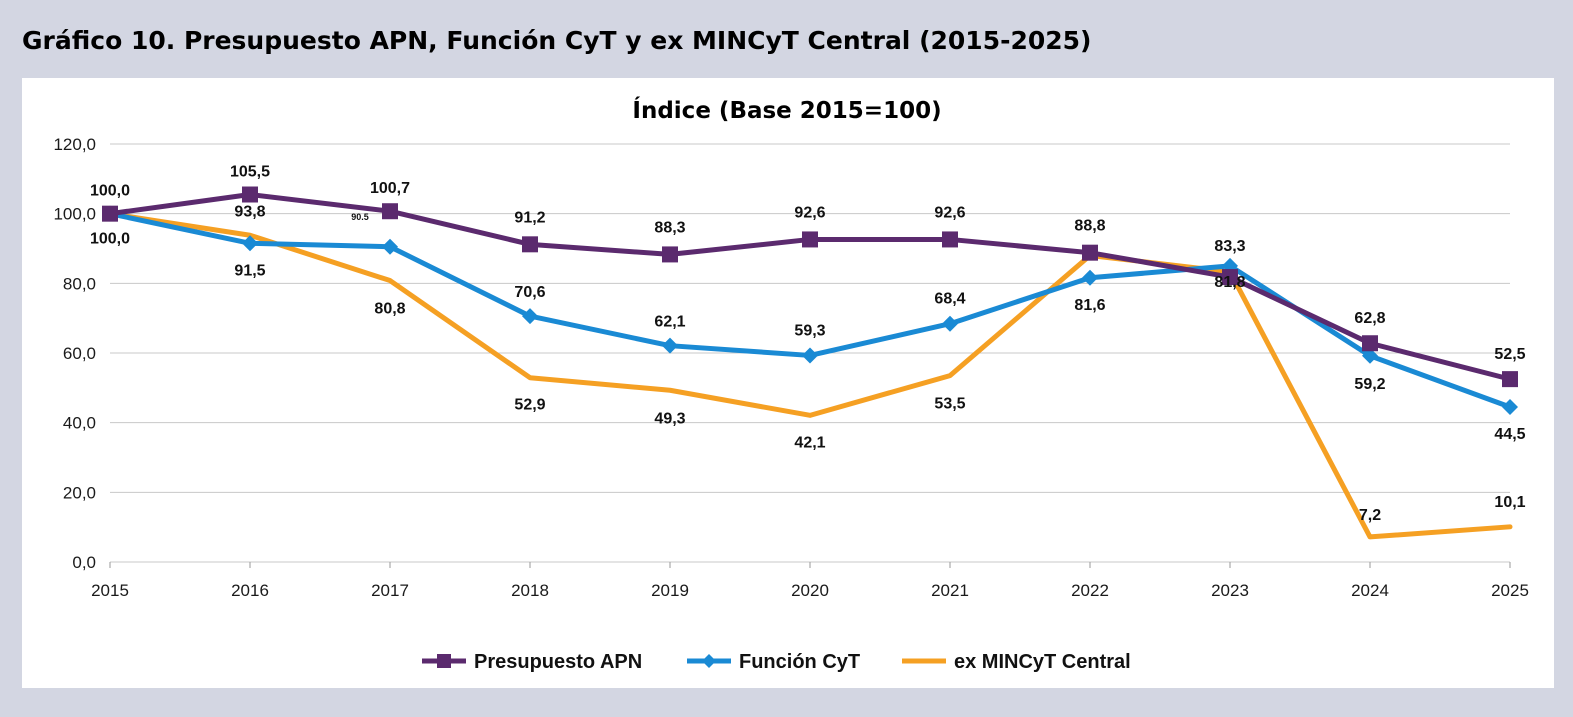 The image size is (1573, 717). What do you see at coordinates (530, 590) in the screenshot?
I see `x-tick-label: 2018` at bounding box center [530, 590].